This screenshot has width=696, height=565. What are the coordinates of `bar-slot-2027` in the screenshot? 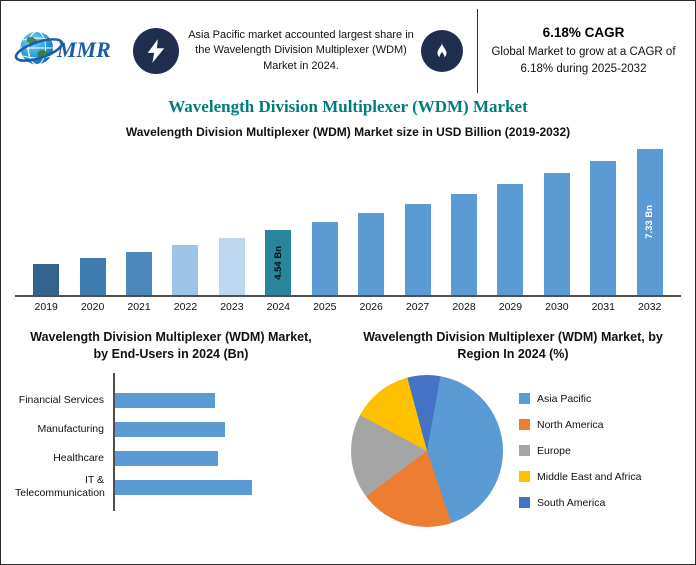 It's located at (417, 249).